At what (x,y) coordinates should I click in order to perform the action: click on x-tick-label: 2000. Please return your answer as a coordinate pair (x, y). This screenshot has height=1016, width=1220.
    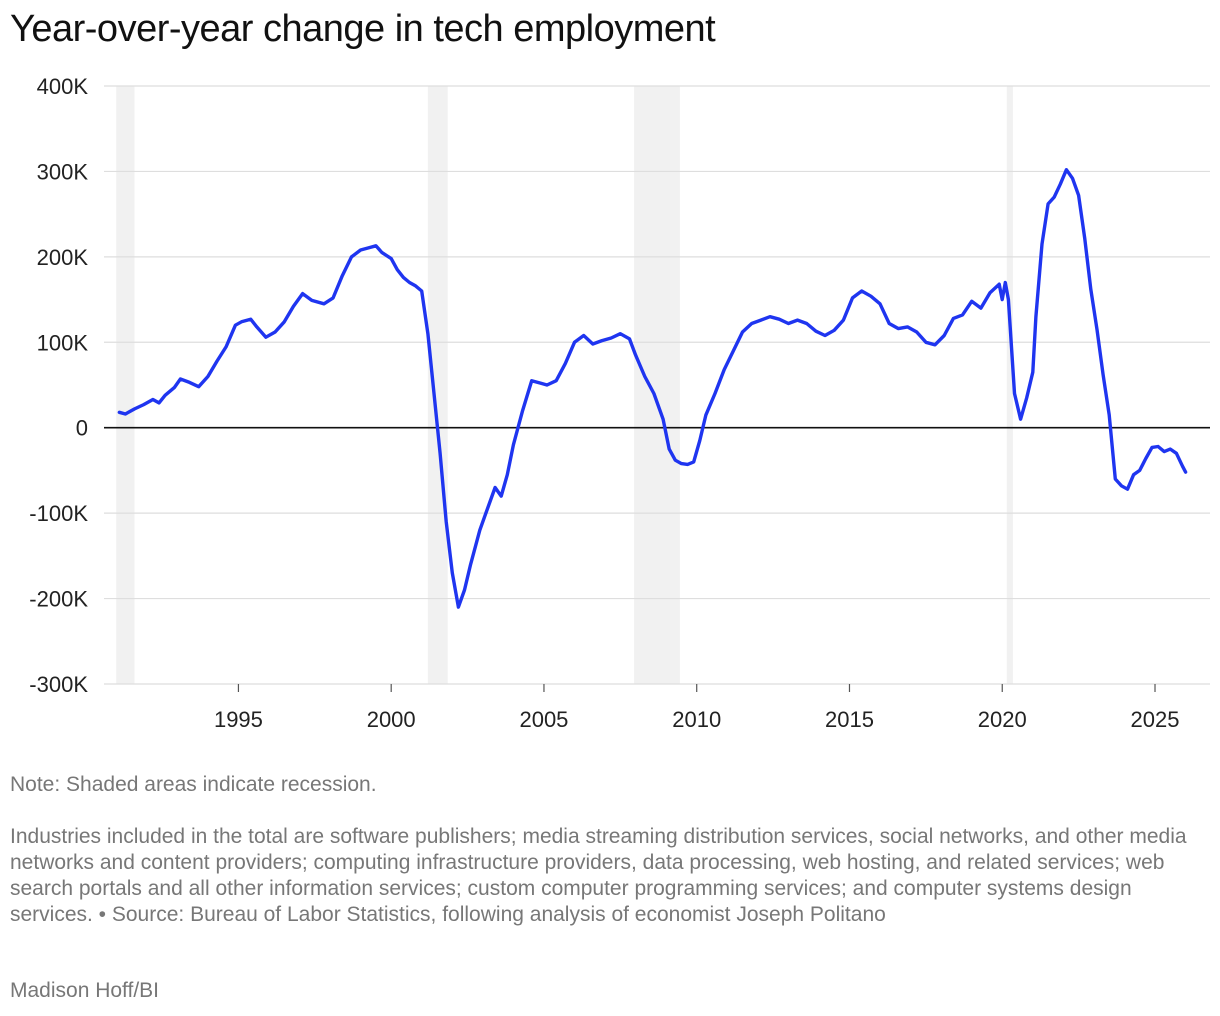
    Looking at the image, I should click on (391, 719).